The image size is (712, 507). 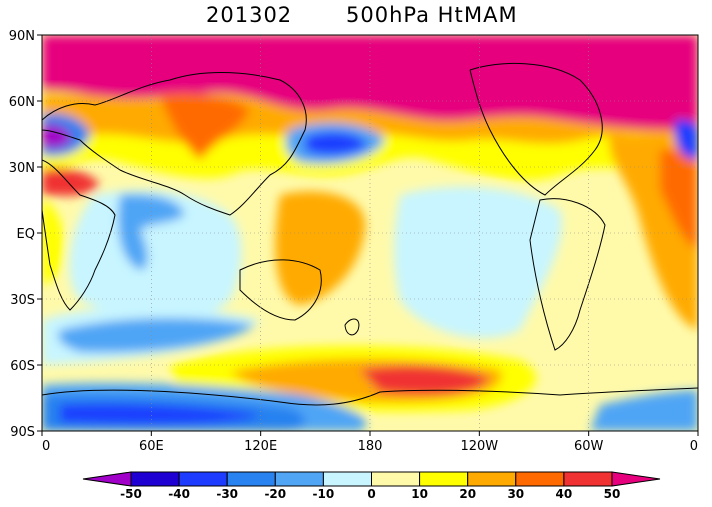 What do you see at coordinates (686, 139) in the screenshot?
I see `field-low-atlantic` at bounding box center [686, 139].